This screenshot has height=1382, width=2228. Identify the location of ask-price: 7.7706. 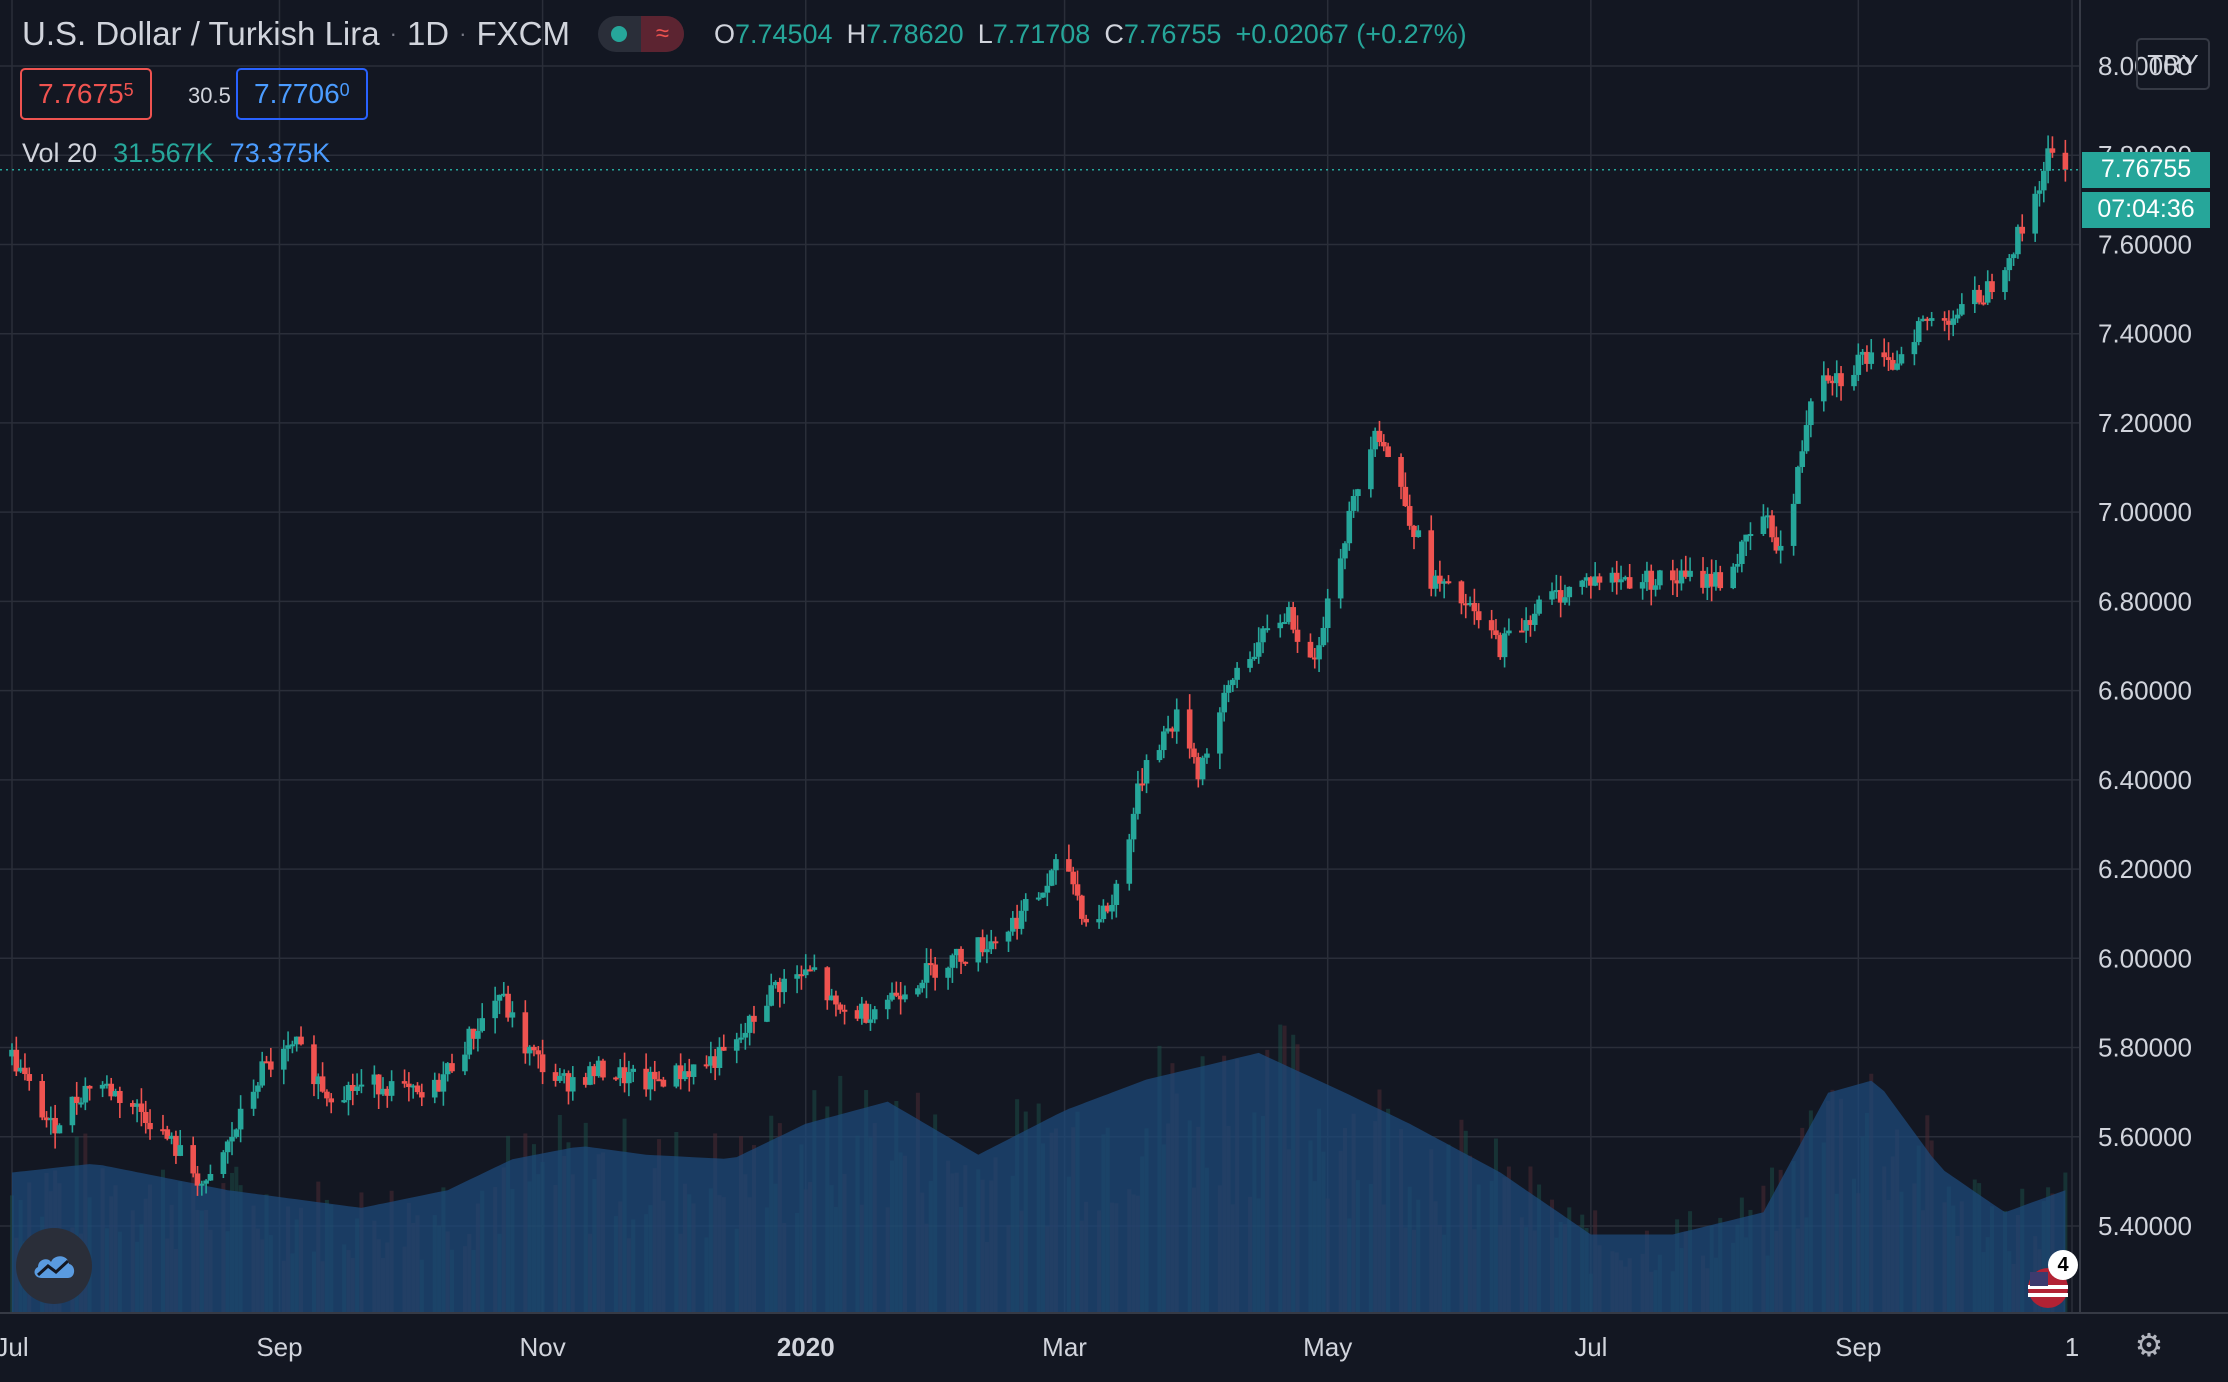
(297, 93).